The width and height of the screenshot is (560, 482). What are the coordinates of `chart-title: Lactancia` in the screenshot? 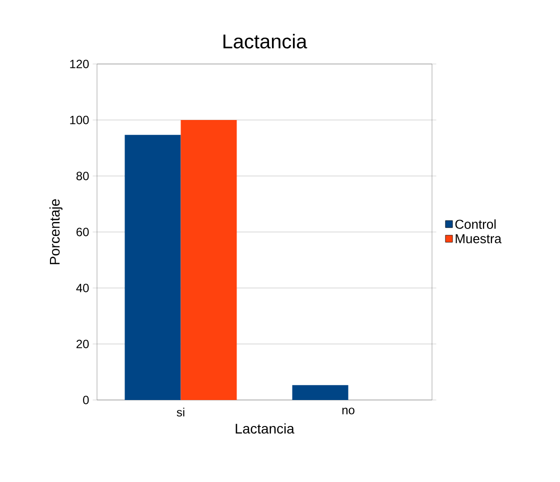 It's located at (266, 41).